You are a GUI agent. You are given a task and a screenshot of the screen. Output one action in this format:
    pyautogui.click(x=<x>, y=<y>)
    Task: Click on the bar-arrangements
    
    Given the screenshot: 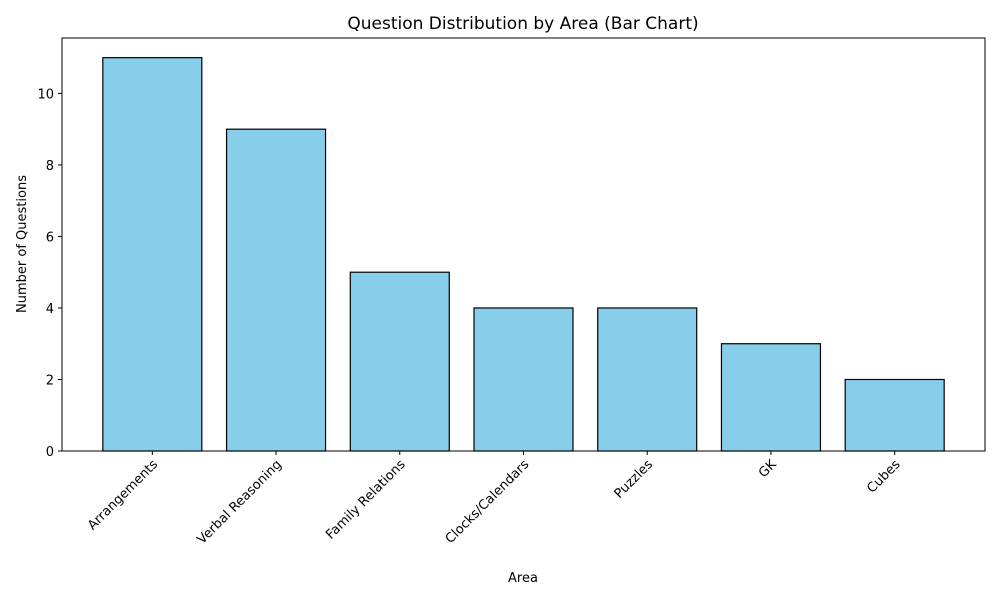 What is the action you would take?
    pyautogui.click(x=152, y=254)
    